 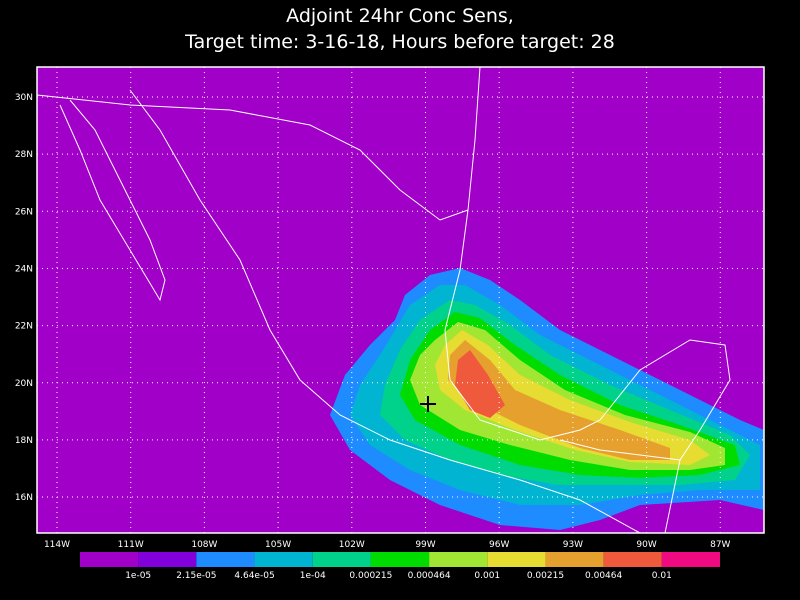 I want to click on lat-tick-label: 28N, so click(x=24, y=155).